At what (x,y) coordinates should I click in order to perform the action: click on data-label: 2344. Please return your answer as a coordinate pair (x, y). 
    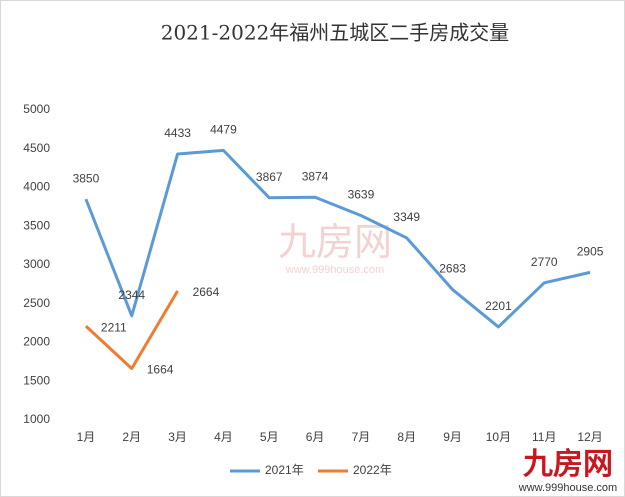
    Looking at the image, I should click on (131, 295).